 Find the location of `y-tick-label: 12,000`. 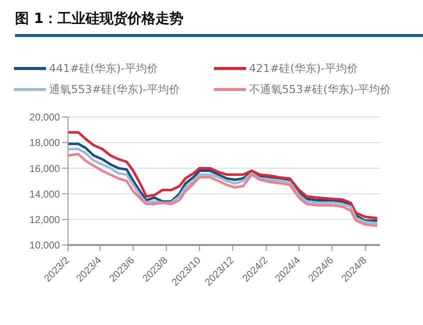

y-tick-label: 12,000 is located at coordinates (44, 220).